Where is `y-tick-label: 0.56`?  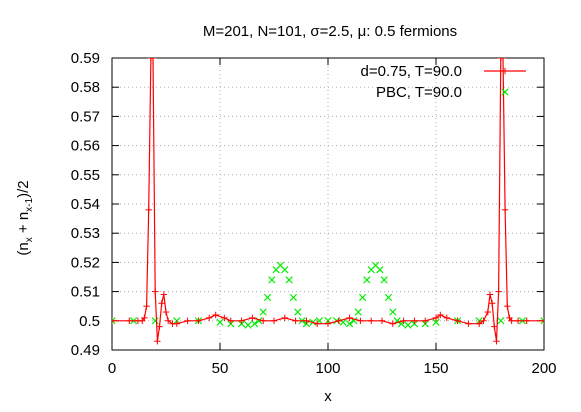
y-tick-label: 0.56 is located at coordinates (85, 146).